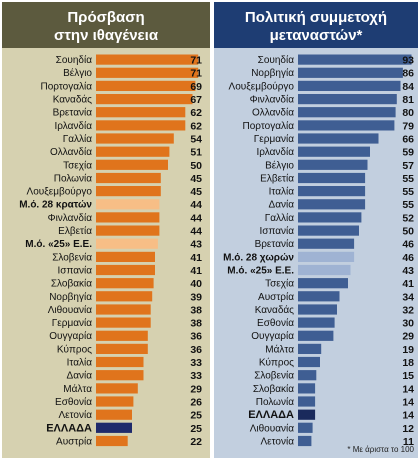 Image resolution: width=420 pixels, height=471 pixels. Describe the element at coordinates (196, 74) in the screenshot. I see `value-label-0-1: 71` at that location.